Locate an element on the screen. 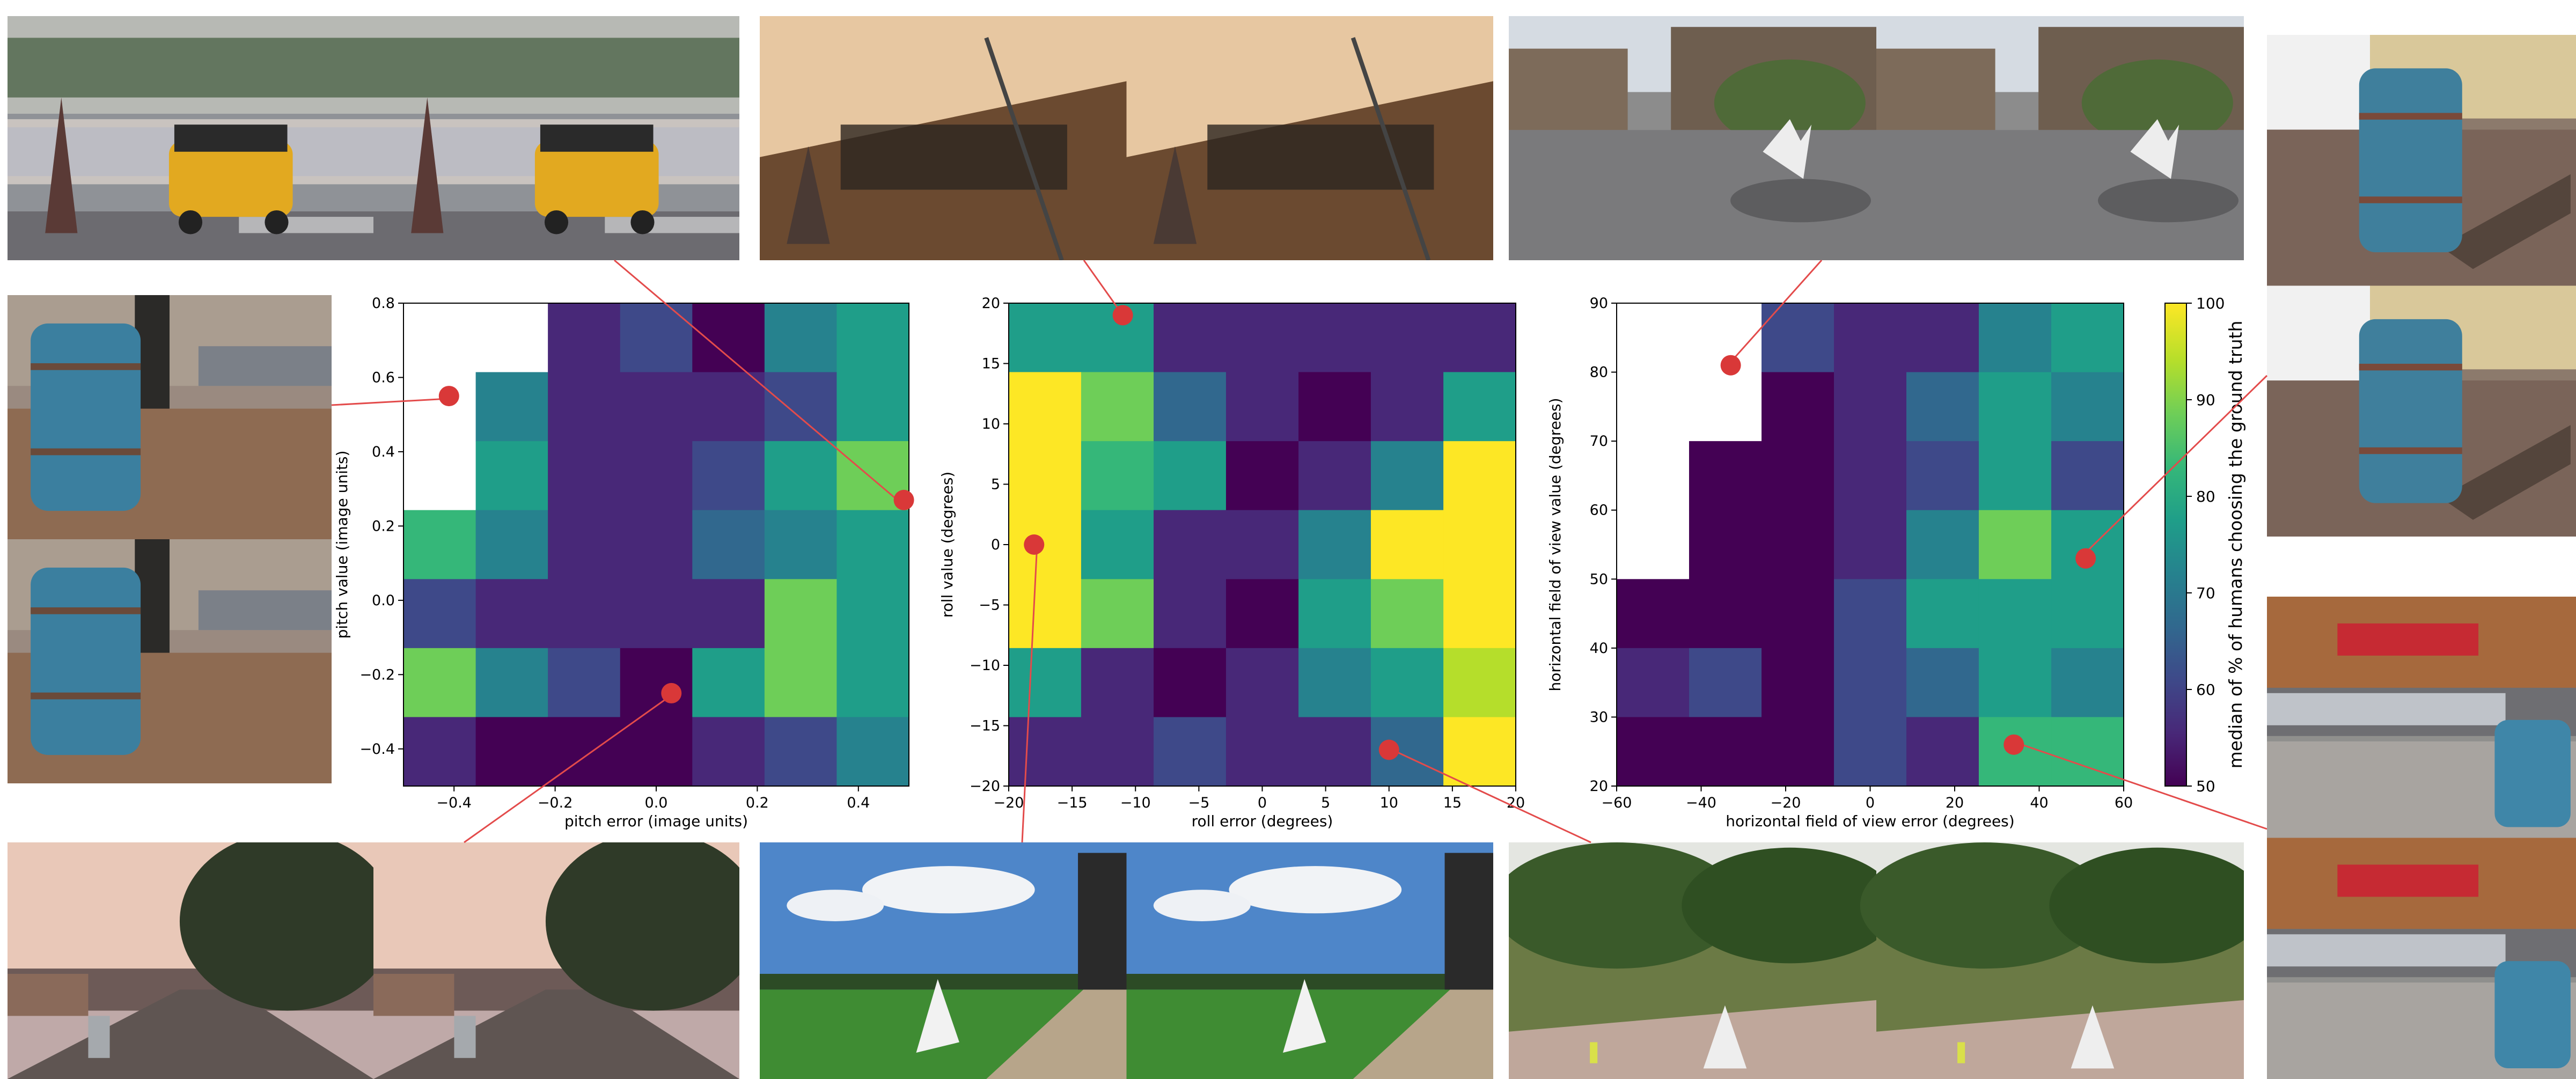 The height and width of the screenshot is (1079, 2576). x-tick-label: 10 is located at coordinates (1389, 803).